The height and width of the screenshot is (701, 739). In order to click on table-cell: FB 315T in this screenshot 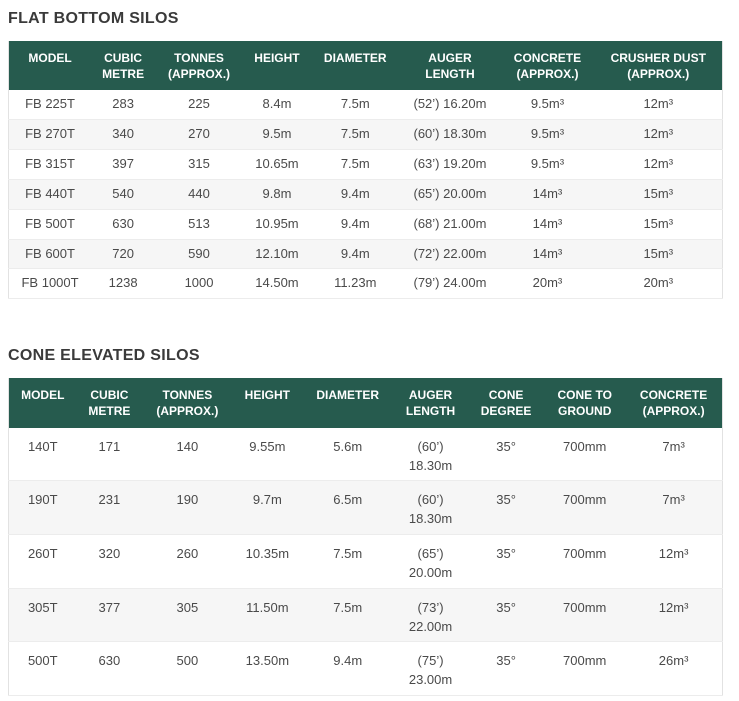, I will do `click(50, 164)`.